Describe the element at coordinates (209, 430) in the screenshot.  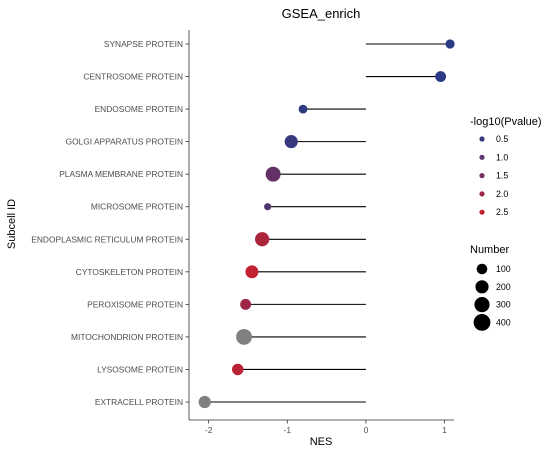
I see `x-tick-label: -2` at that location.